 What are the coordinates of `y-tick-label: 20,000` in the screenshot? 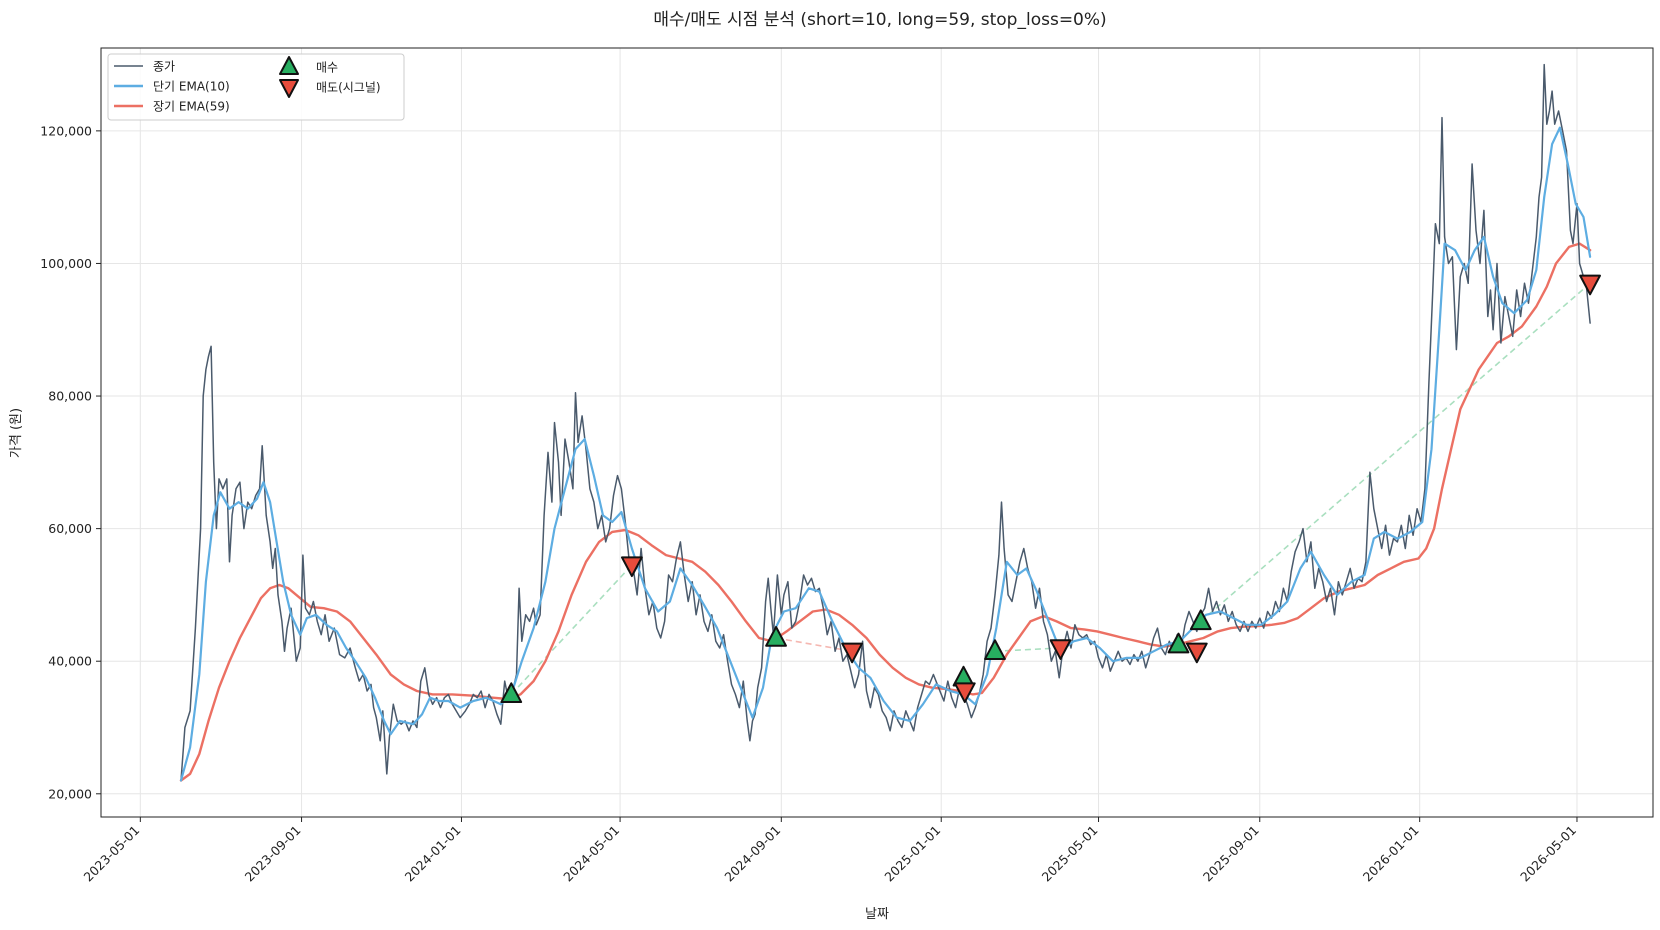 It's located at (70, 793).